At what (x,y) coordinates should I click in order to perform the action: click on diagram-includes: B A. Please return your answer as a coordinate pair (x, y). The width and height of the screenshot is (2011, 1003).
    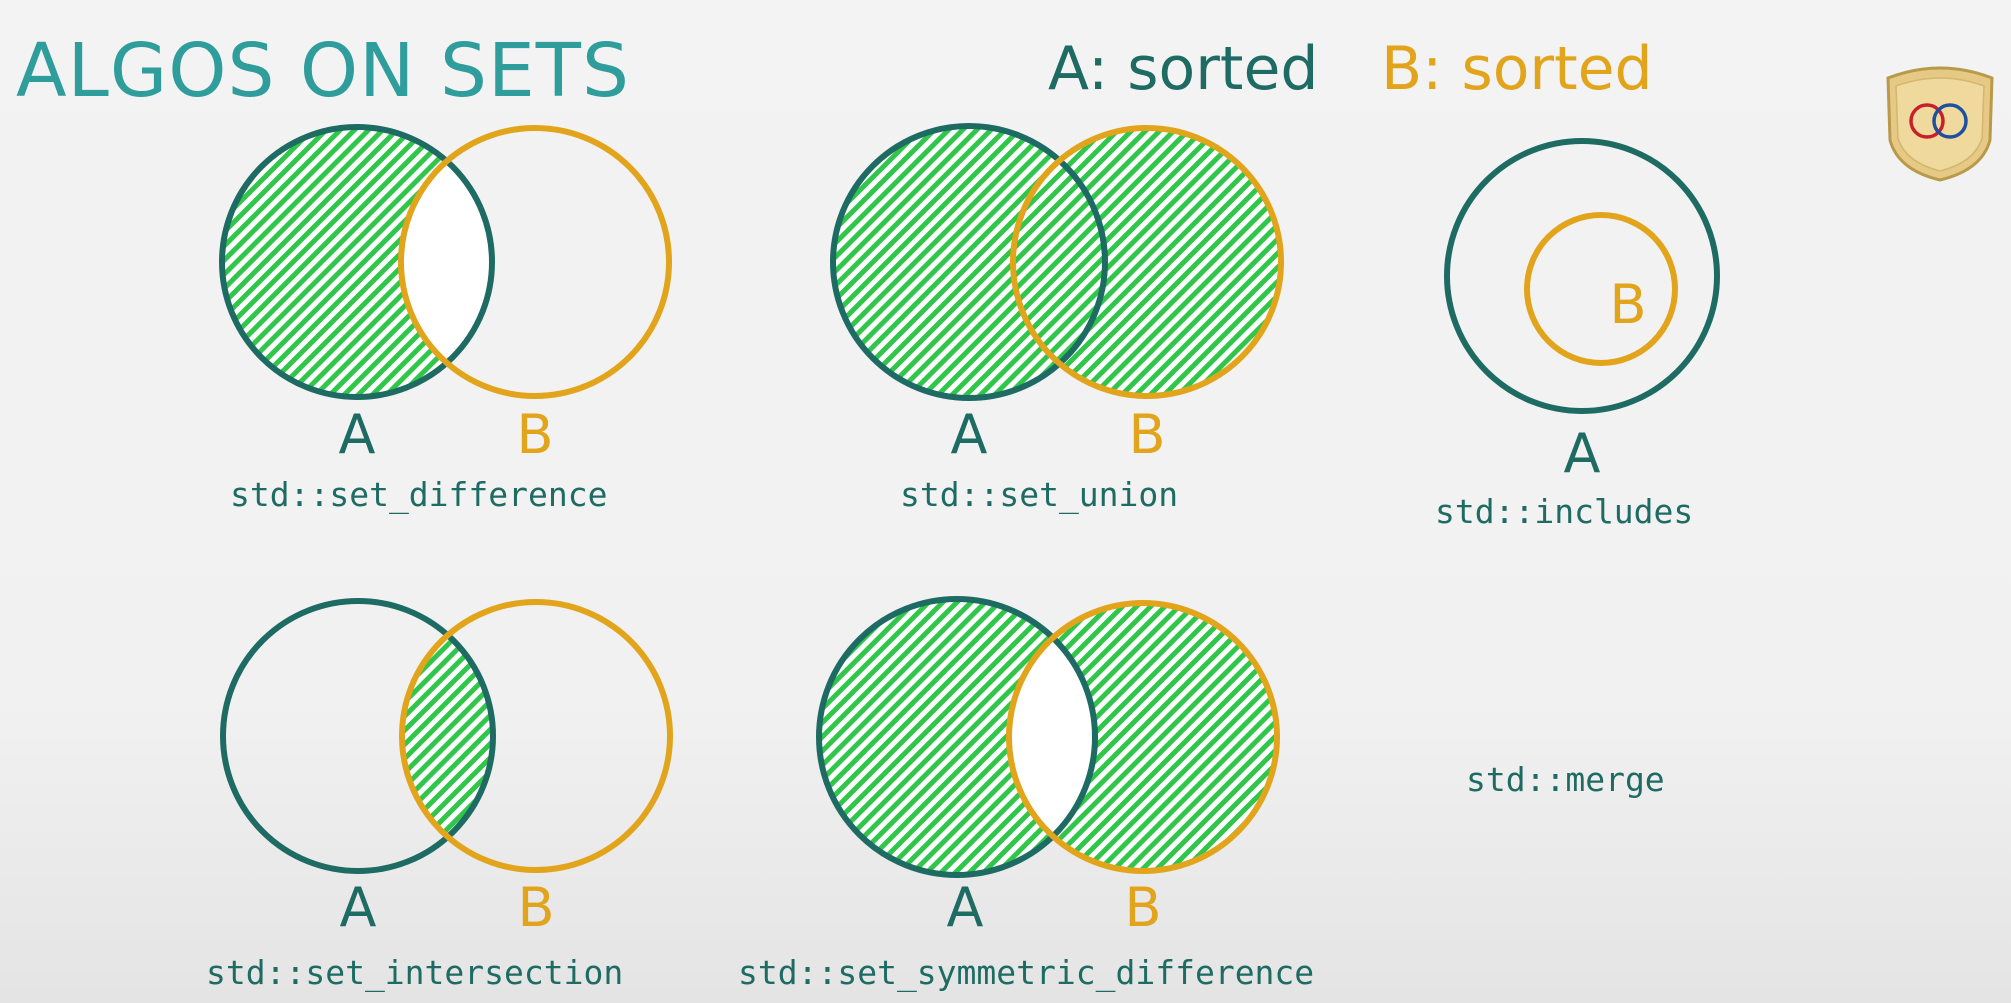
    Looking at the image, I should click on (1582, 311).